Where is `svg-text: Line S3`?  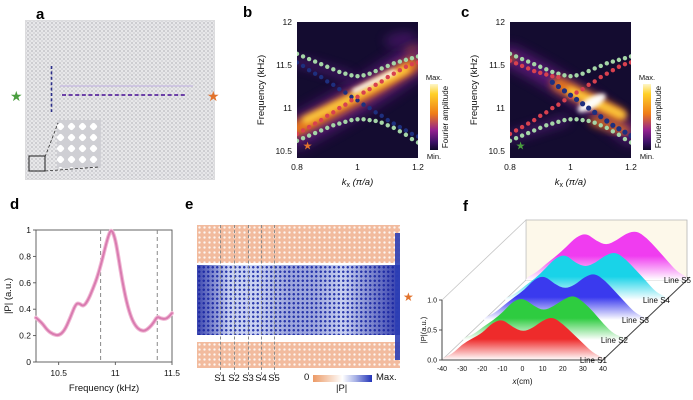 svg-text: Line S3 is located at coordinates (636, 320).